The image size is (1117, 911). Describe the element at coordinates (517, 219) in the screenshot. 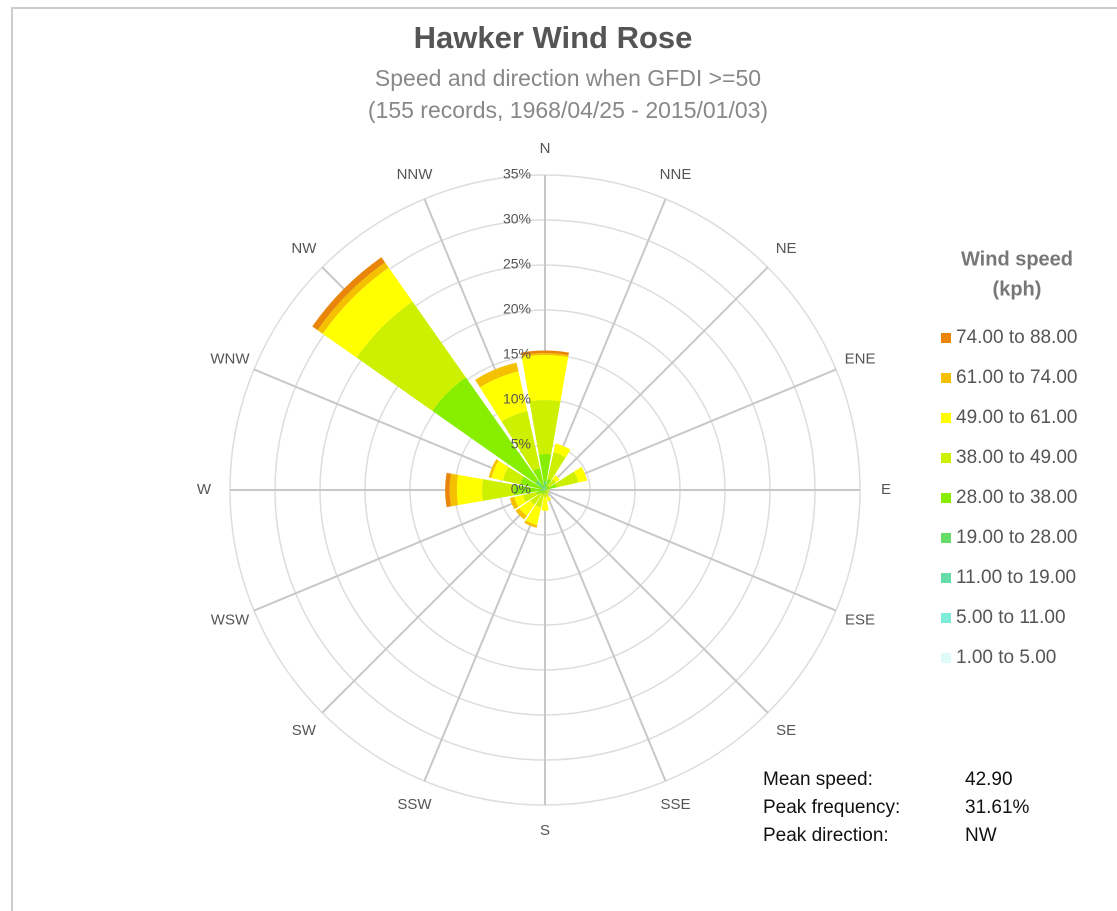

I see `r-tick-label: 30%` at that location.